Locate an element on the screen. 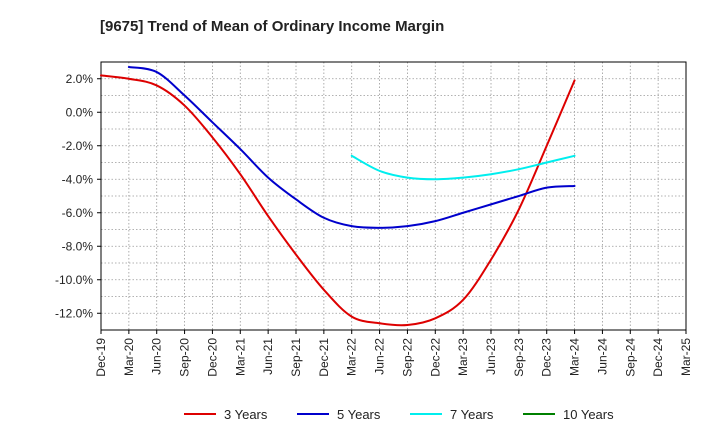 The width and height of the screenshot is (720, 440). x-tick-label: Mar-20 is located at coordinates (129, 357).